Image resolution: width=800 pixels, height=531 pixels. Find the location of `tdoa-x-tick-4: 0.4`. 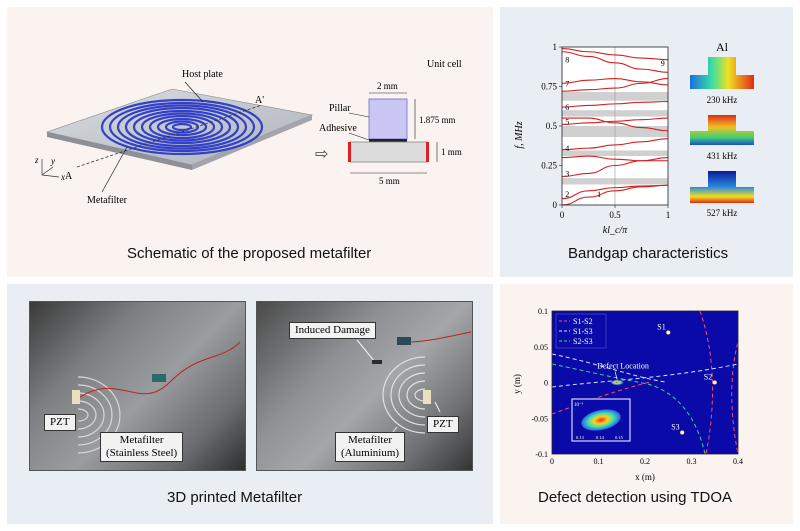

tdoa-x-tick-4: 0.4 is located at coordinates (738, 461).